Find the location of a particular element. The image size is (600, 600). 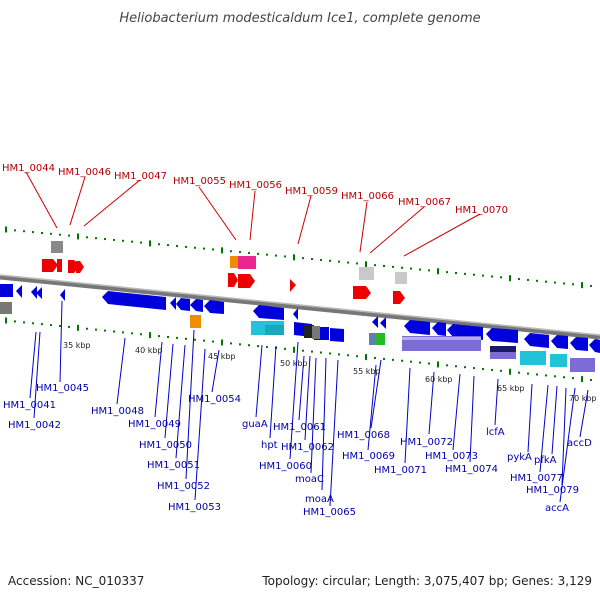

gene-label: HM1_0054 is located at coordinates (214, 399).